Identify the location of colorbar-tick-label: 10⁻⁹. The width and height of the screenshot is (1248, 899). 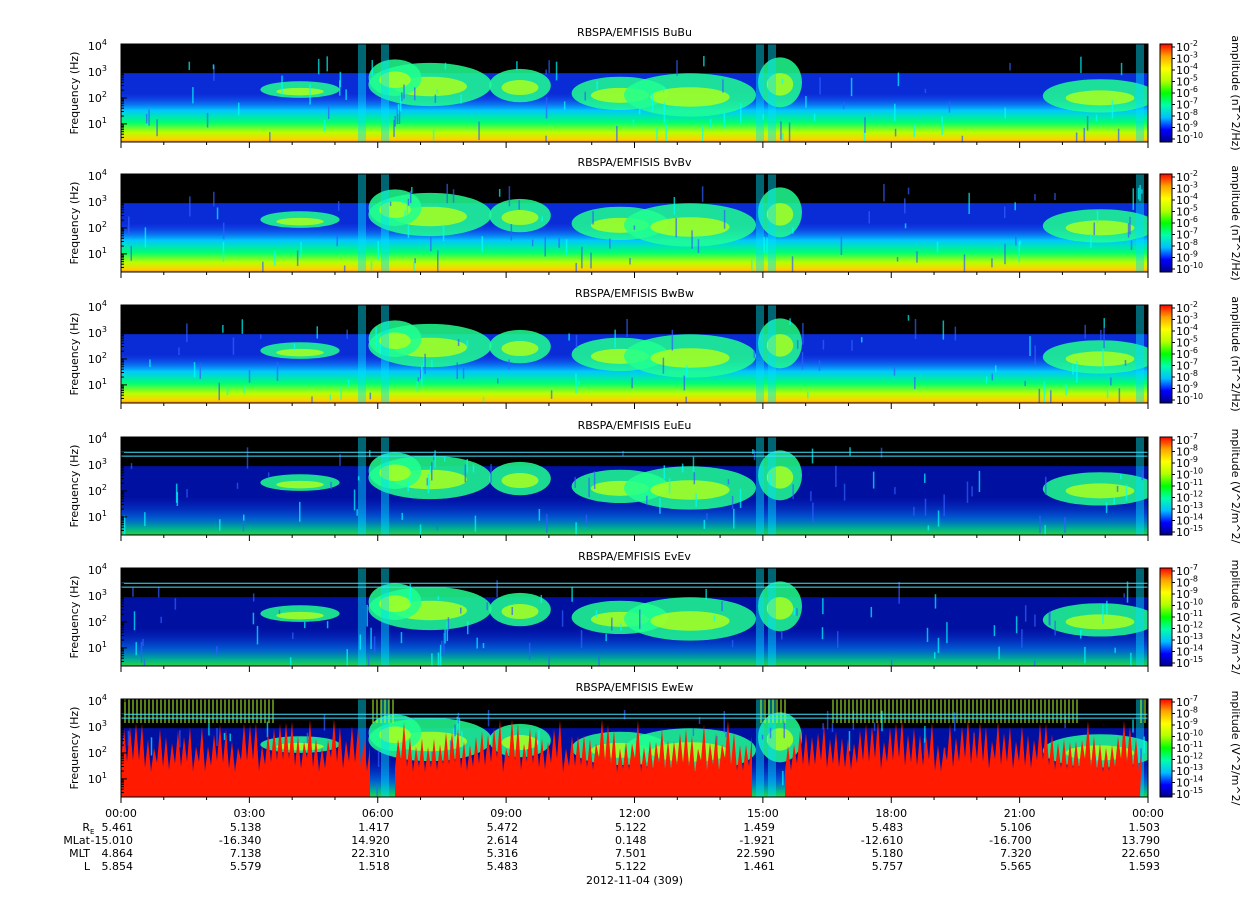
(1187, 257).